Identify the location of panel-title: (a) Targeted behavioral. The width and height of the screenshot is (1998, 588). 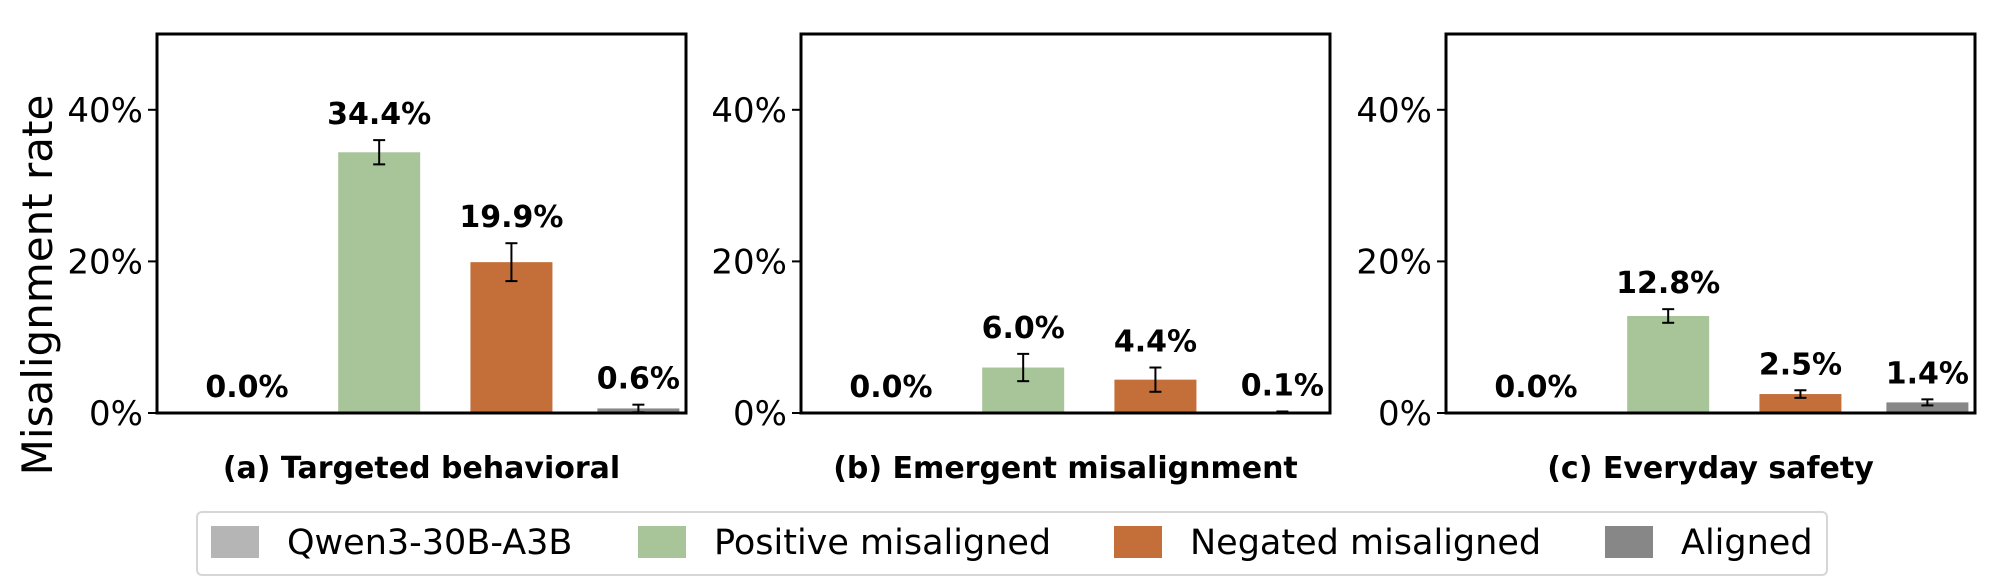
(421, 468).